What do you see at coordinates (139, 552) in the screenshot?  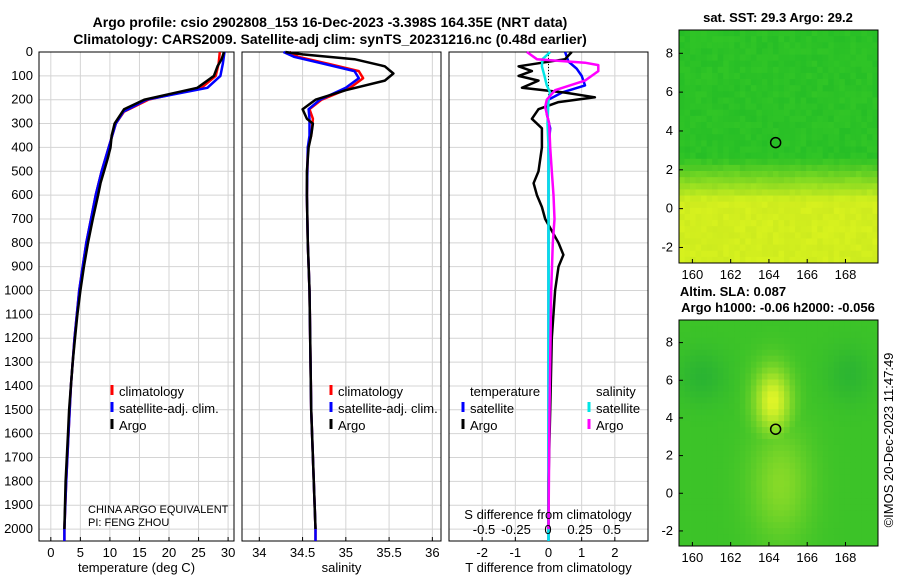 I see `x-tick-label: 15` at bounding box center [139, 552].